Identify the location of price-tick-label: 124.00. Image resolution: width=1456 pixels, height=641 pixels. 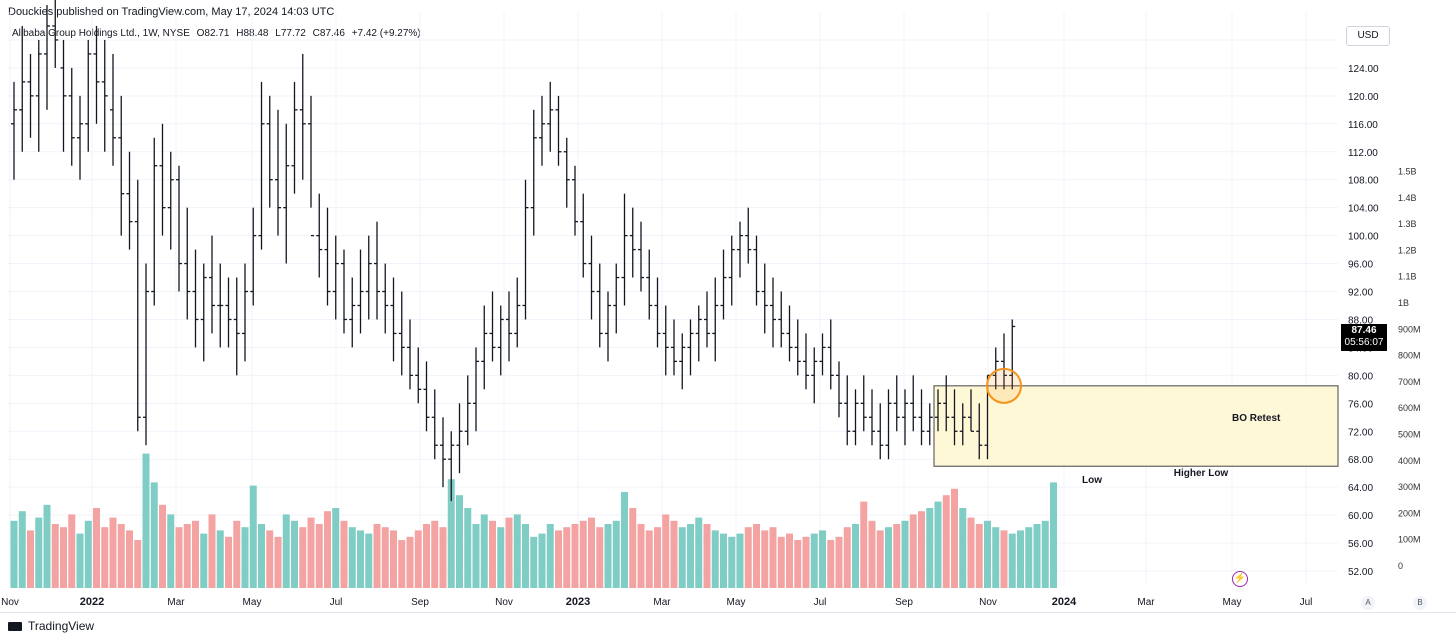
(1363, 69).